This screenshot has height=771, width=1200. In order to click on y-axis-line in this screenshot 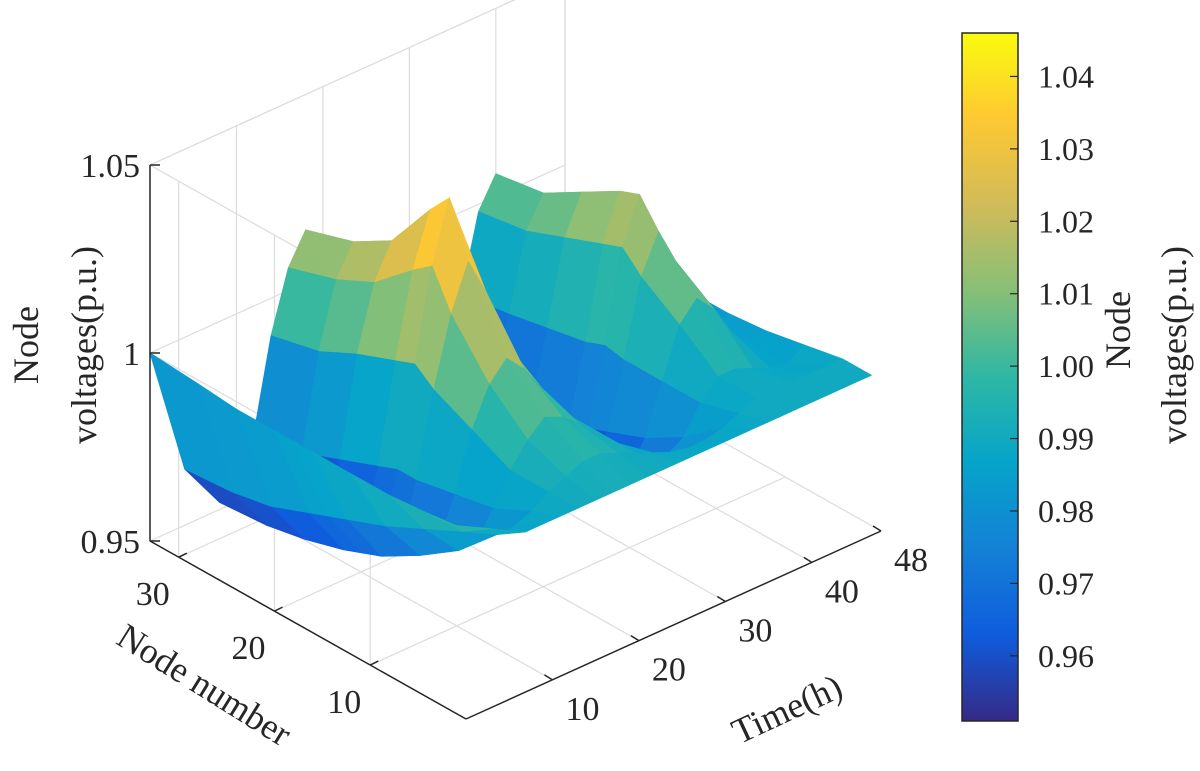, I will do `click(308, 630)`.